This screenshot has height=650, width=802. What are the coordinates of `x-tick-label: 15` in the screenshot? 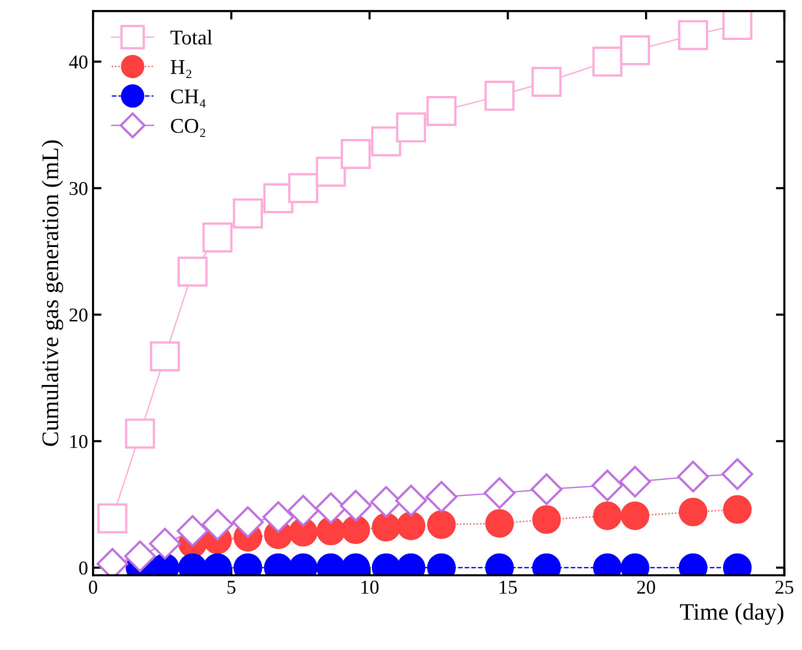 It's located at (508, 587).